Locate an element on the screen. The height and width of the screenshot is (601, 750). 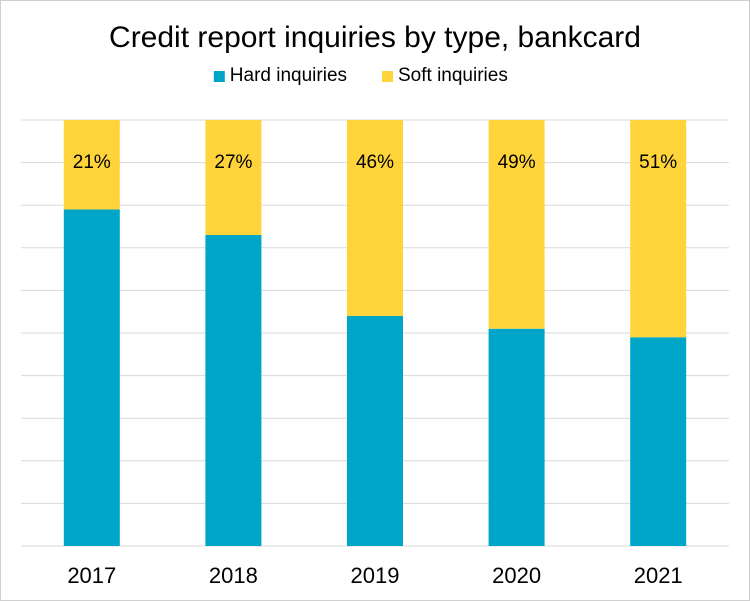
legend-label-soft-inquiries: Soft inquiries is located at coordinates (453, 75).